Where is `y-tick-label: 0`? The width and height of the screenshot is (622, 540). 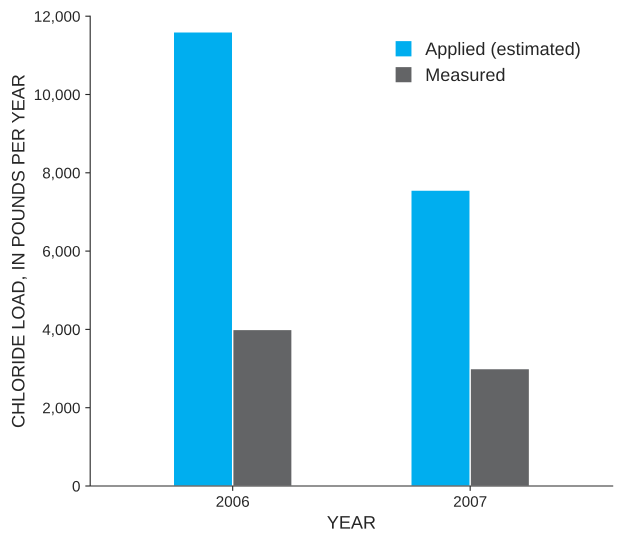 y-tick-label: 0 is located at coordinates (76, 486).